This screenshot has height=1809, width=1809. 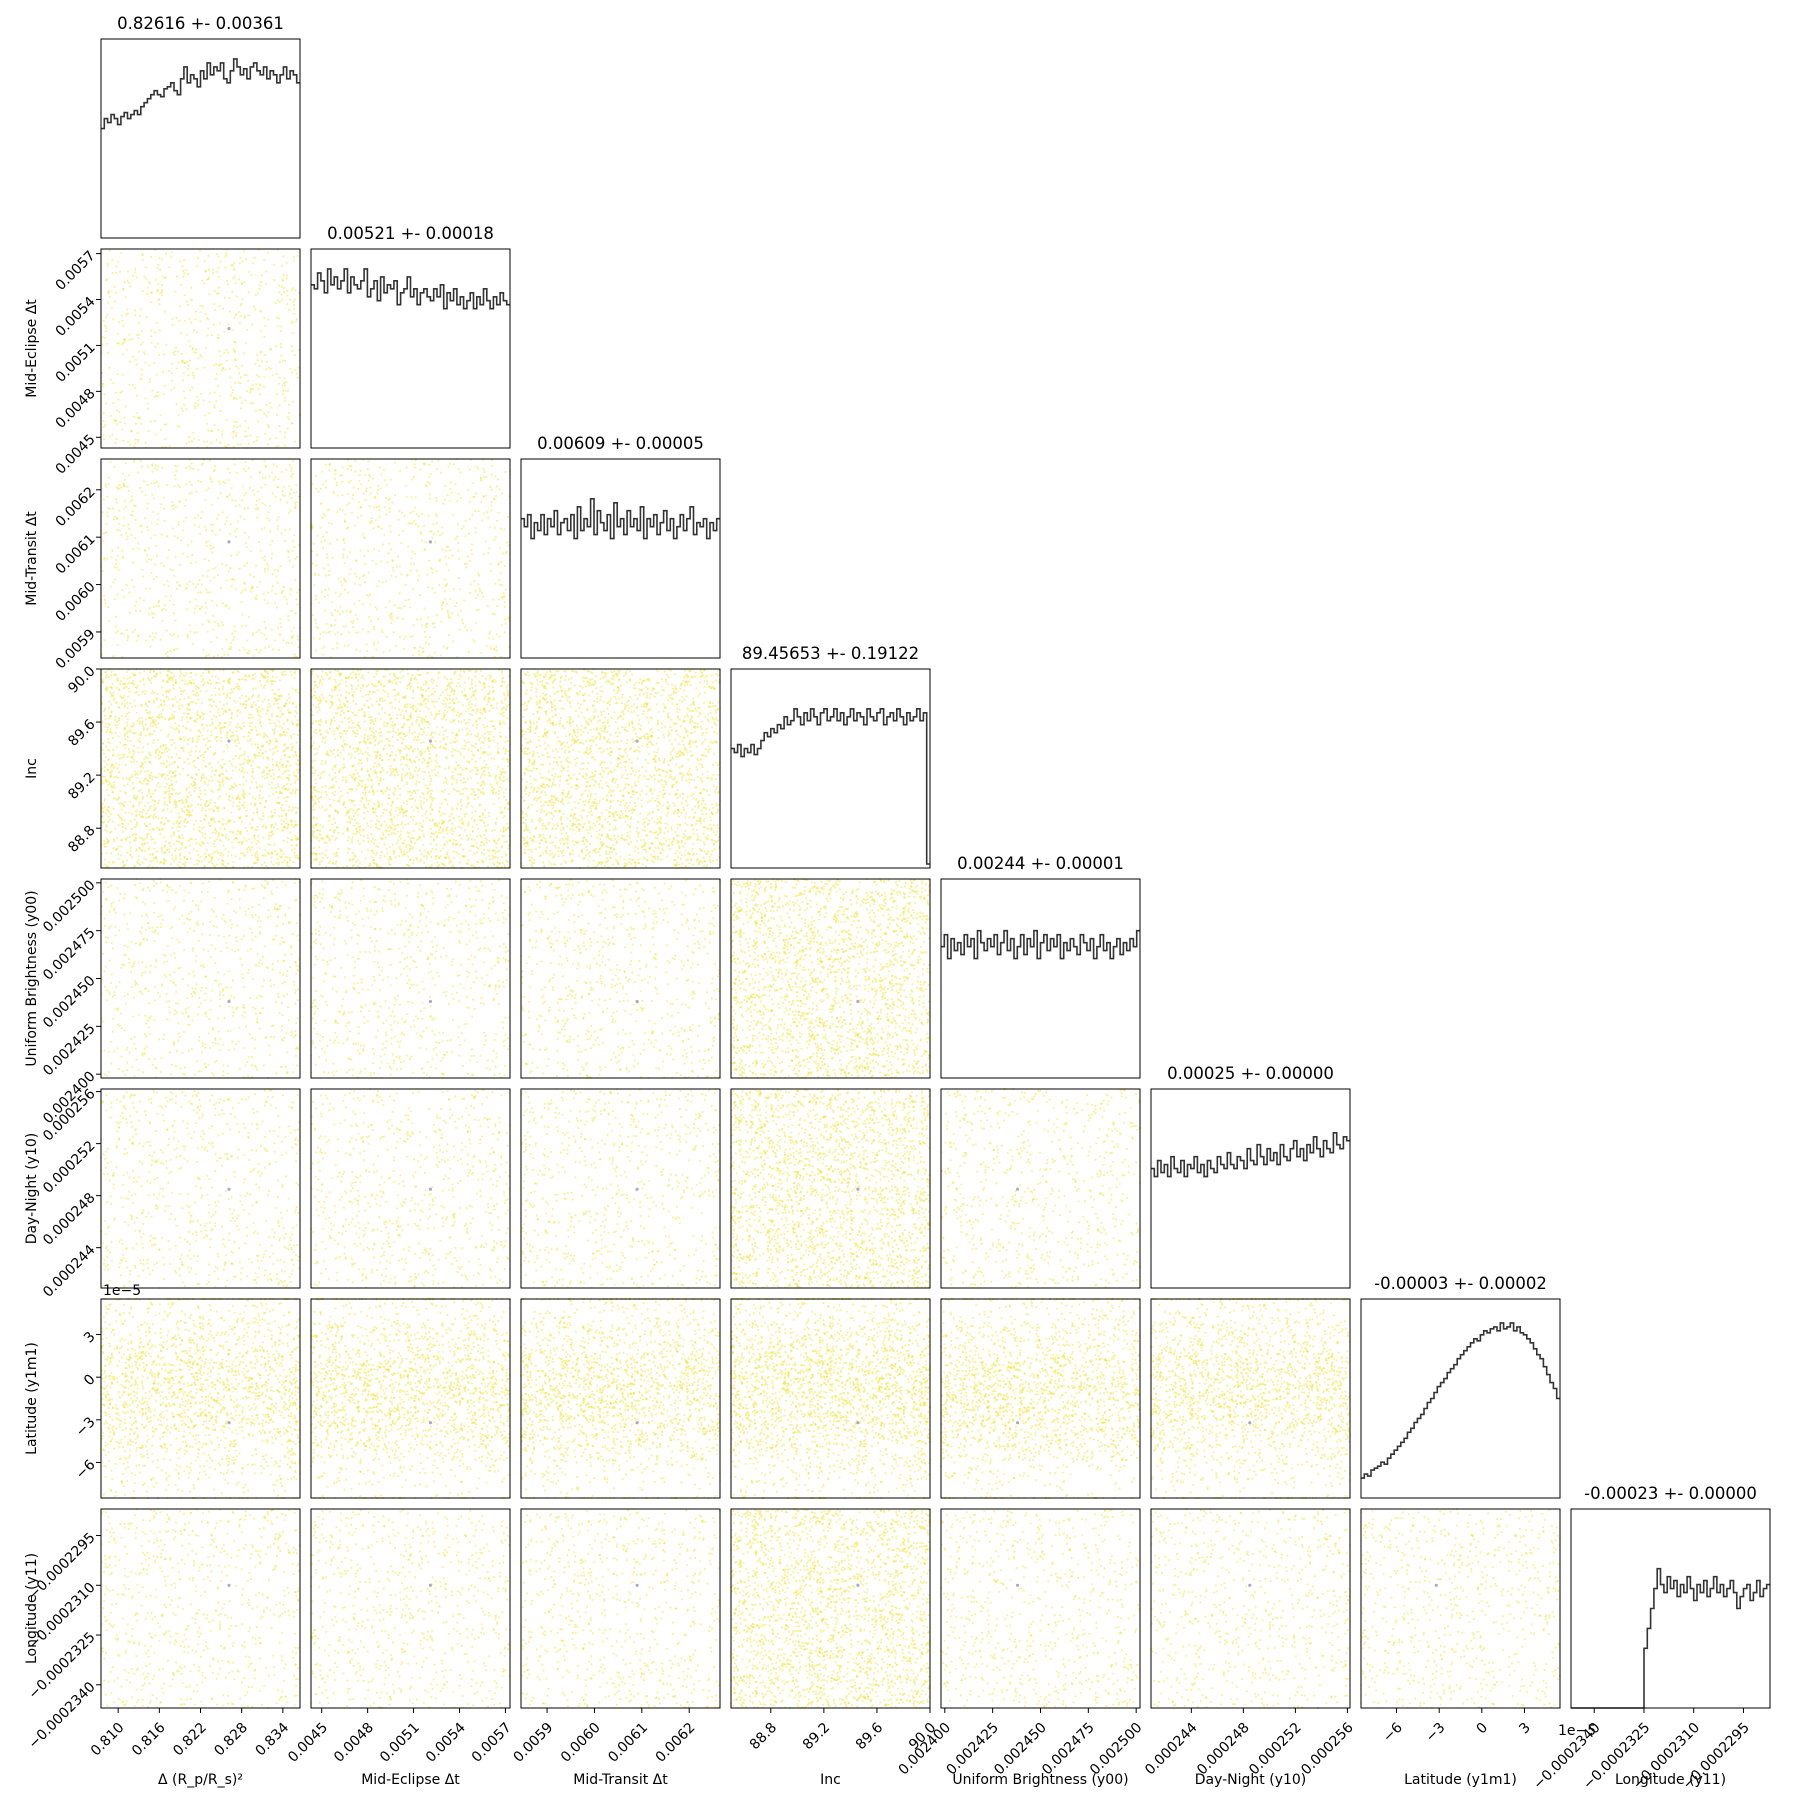 I want to click on panel-title-1: 0.82616 +- 0.00361, so click(x=200, y=23).